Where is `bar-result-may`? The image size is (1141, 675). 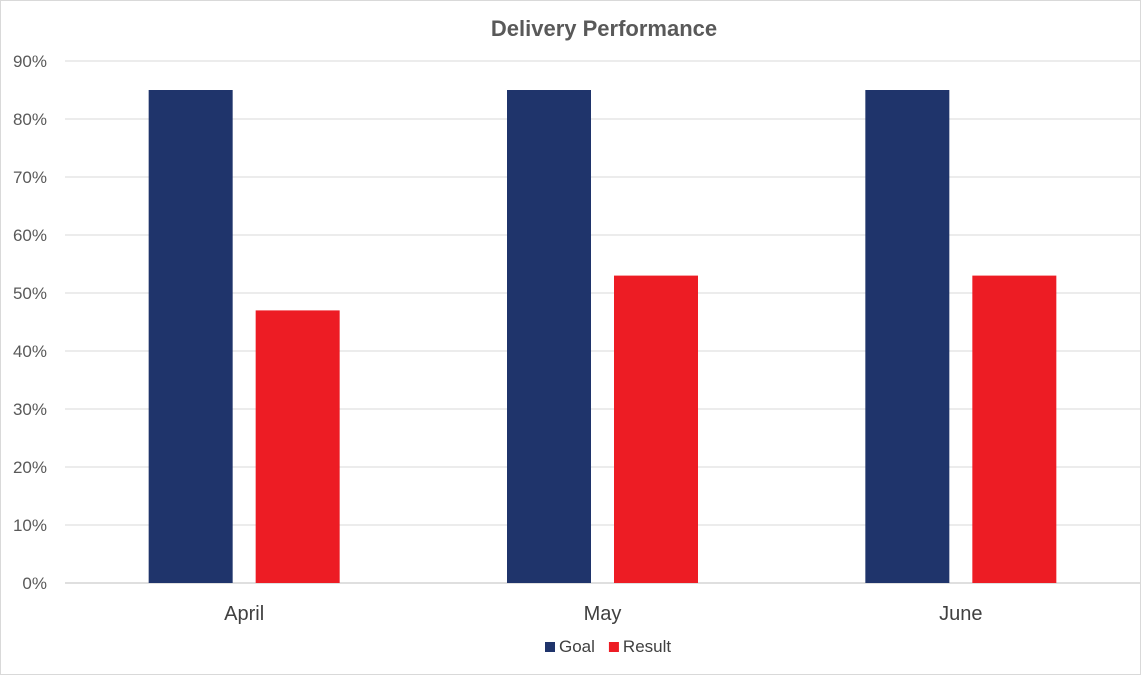
bar-result-may is located at coordinates (656, 429).